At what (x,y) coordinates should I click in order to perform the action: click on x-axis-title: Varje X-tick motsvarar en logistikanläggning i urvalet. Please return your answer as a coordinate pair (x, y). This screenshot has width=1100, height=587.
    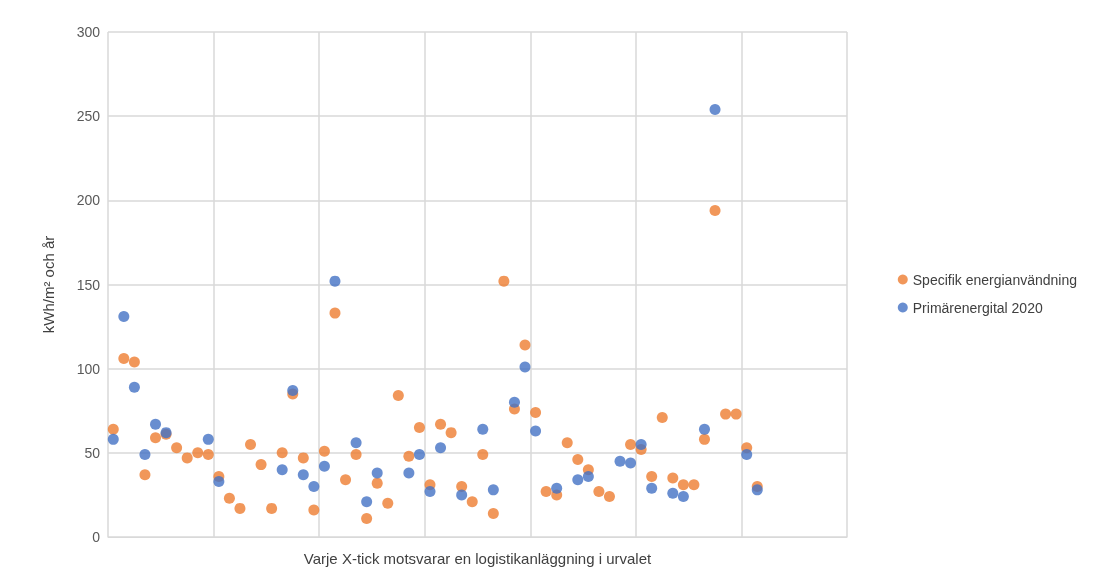
    Looking at the image, I should click on (478, 558).